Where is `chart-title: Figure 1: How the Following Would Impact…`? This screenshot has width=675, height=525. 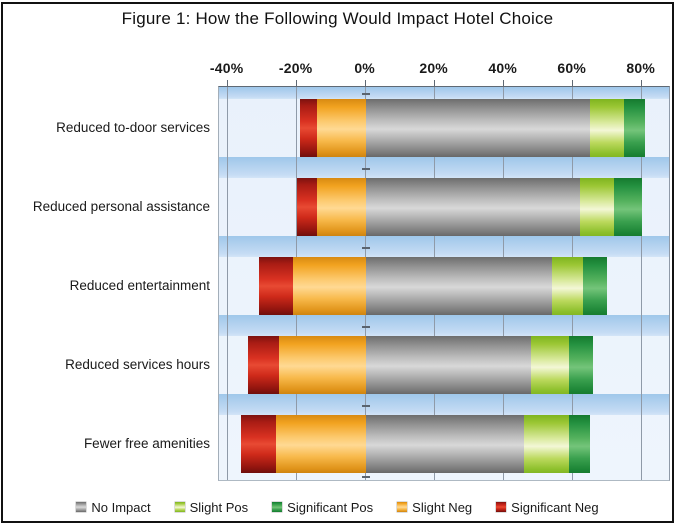
chart-title: Figure 1: How the Following Would Impact… is located at coordinates (337, 18).